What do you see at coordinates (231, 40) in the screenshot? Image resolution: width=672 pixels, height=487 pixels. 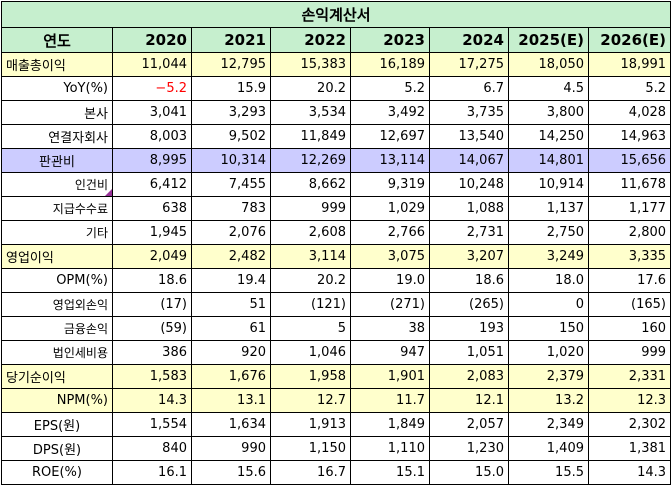 I see `year-2021: 2021` at bounding box center [231, 40].